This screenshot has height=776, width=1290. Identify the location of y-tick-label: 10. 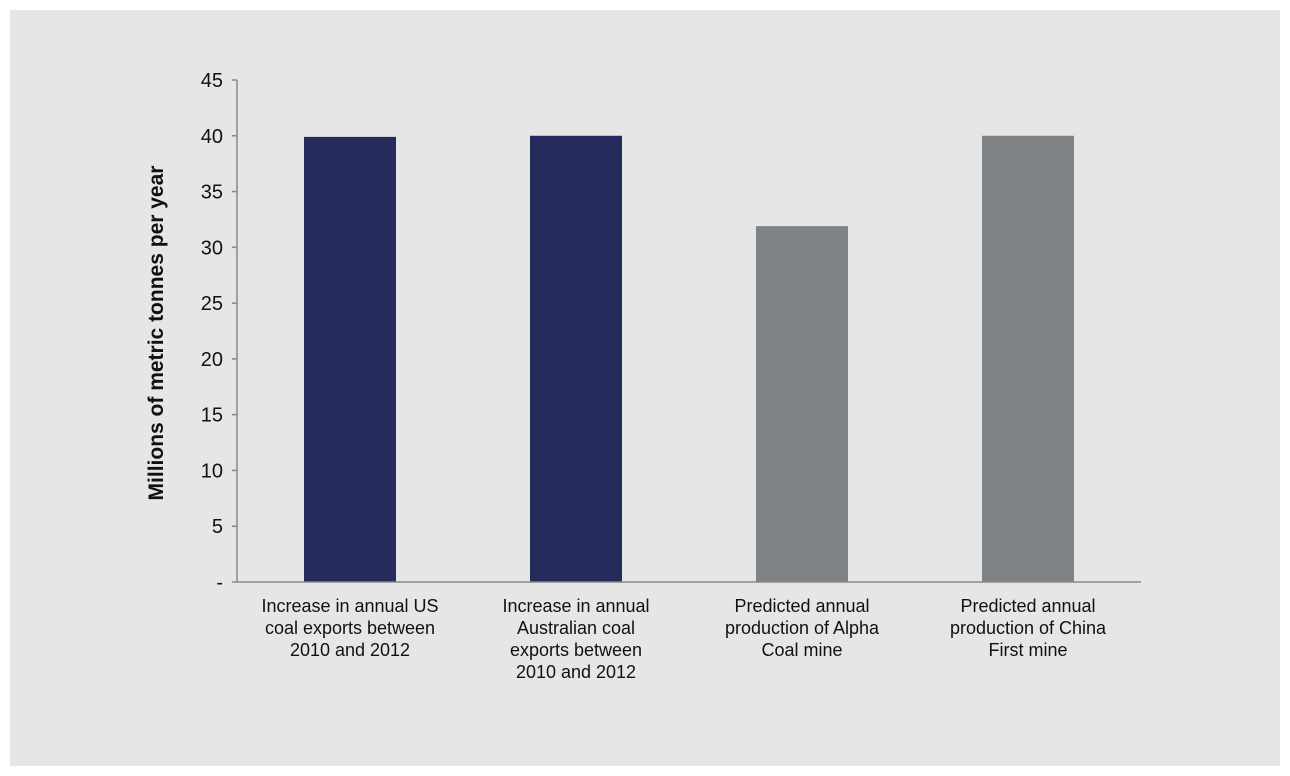
(212, 471).